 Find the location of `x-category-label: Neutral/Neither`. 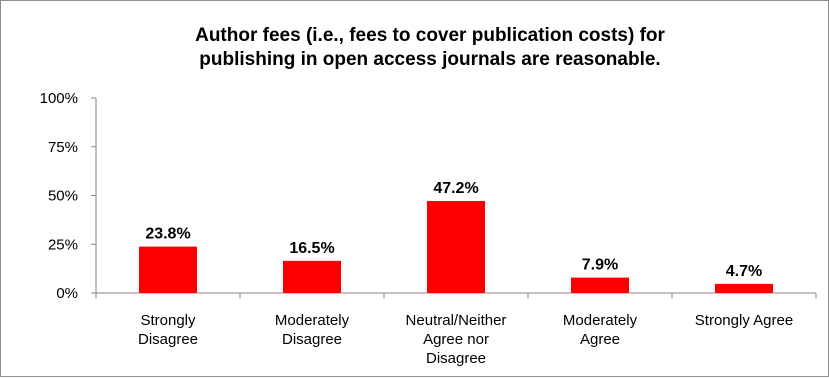

x-category-label: Neutral/Neither is located at coordinates (456, 320).